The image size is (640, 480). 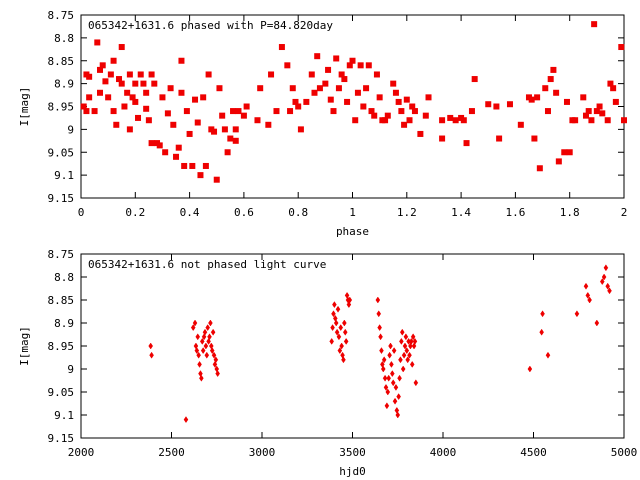 What do you see at coordinates (61, 300) in the screenshot?
I see `chart-1-y-tick-label: 8.85` at bounding box center [61, 300].